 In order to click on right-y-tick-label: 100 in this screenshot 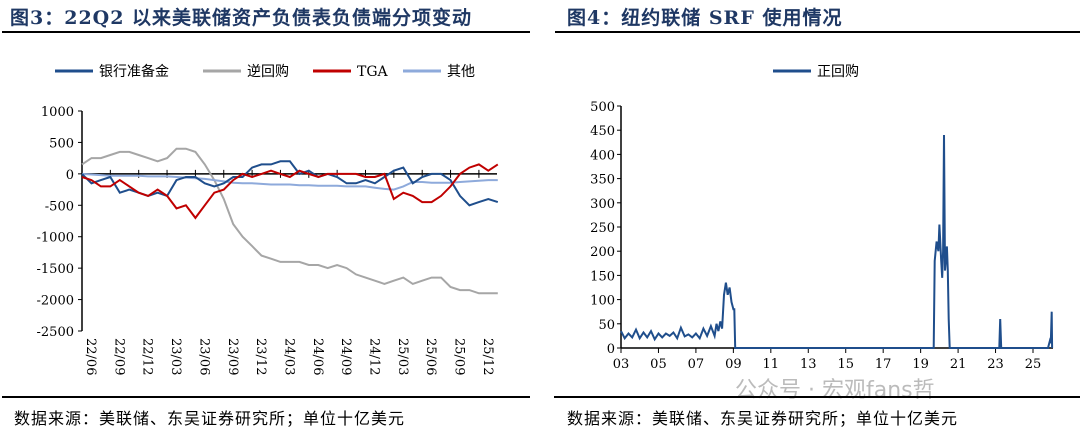, I will do `click(602, 301)`.